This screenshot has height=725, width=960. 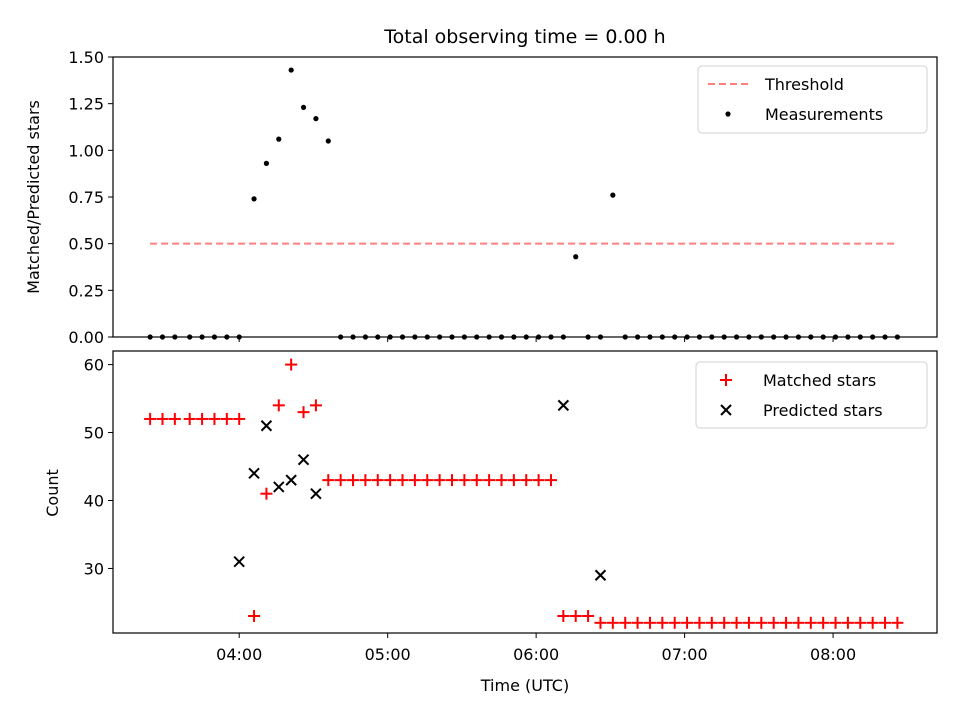 What do you see at coordinates (804, 84) in the screenshot?
I see `legend-threshold-label: Threshold` at bounding box center [804, 84].